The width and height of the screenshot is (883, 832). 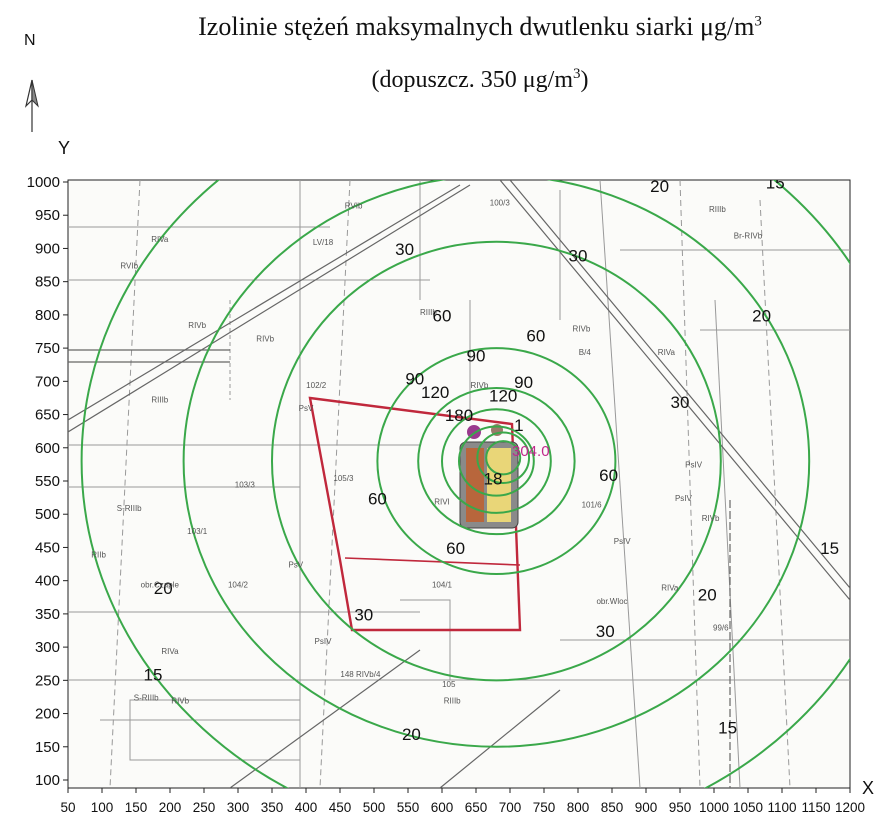 What do you see at coordinates (850, 807) in the screenshot?
I see `x-tick-label: 1200` at bounding box center [850, 807].